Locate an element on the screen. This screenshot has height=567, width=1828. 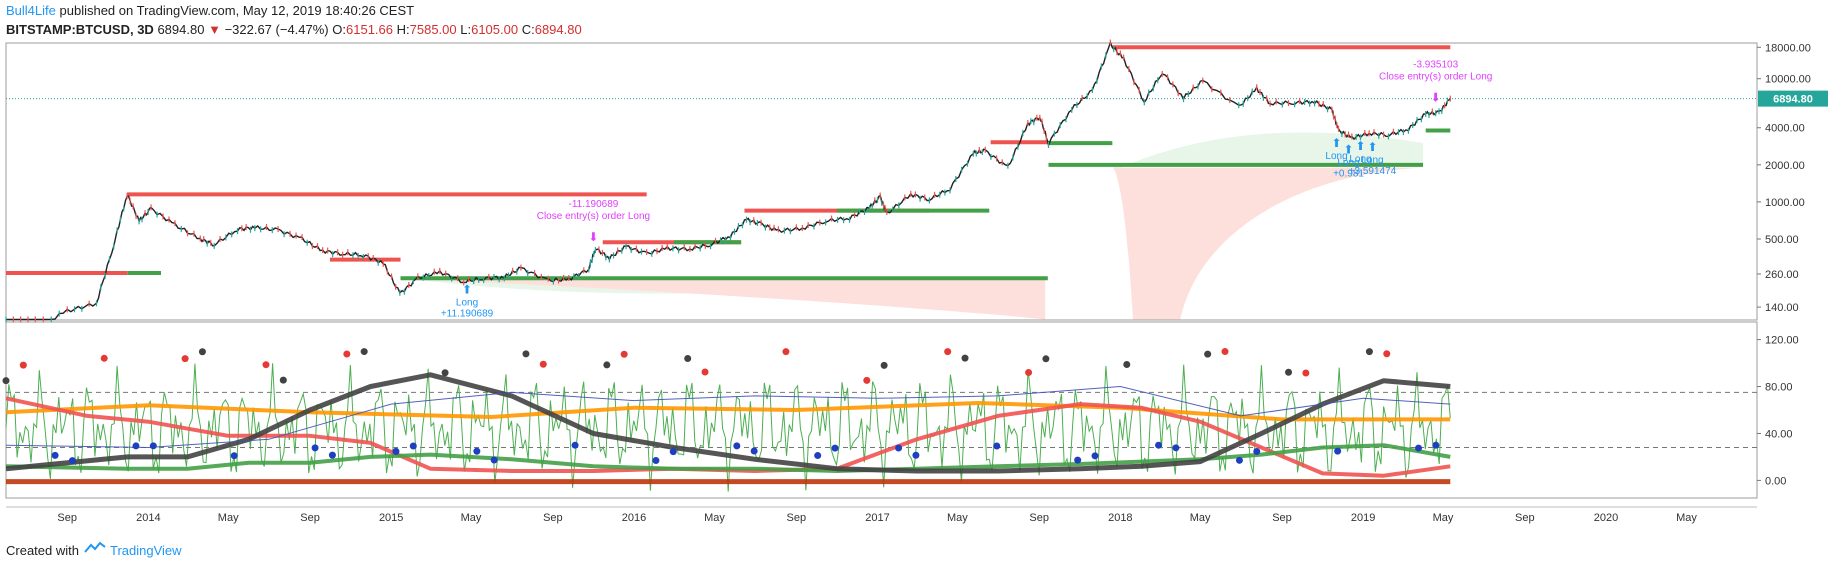
y-tick-label: 4000.00 is located at coordinates (1785, 129).